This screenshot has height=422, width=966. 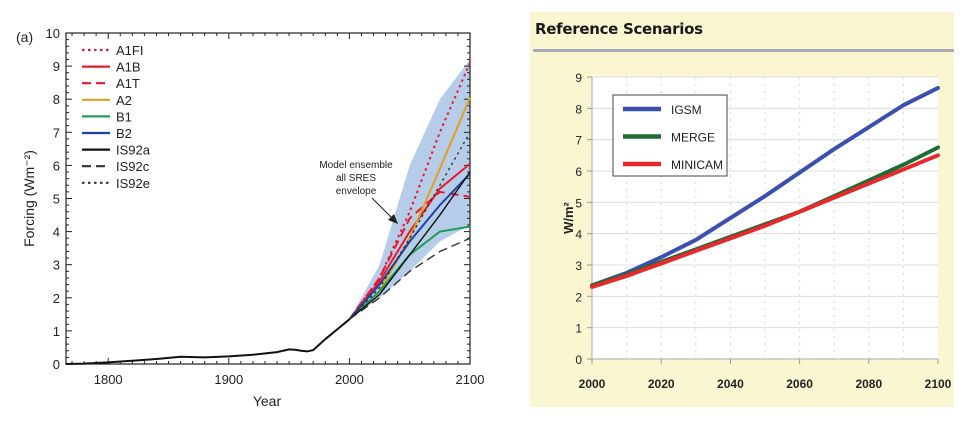 What do you see at coordinates (356, 178) in the screenshot?
I see `annotation-text: all SRES` at bounding box center [356, 178].